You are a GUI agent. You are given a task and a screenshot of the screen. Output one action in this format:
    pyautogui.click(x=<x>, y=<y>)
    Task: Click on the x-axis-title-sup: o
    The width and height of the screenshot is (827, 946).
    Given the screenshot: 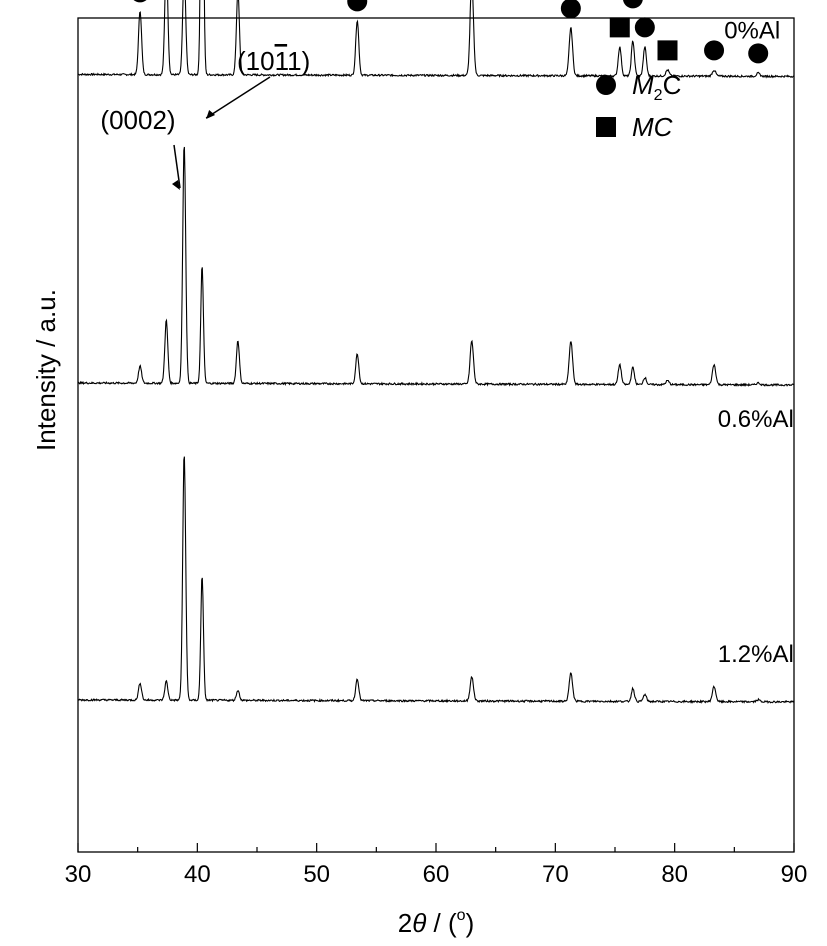 What is the action you would take?
    pyautogui.click(x=461, y=915)
    